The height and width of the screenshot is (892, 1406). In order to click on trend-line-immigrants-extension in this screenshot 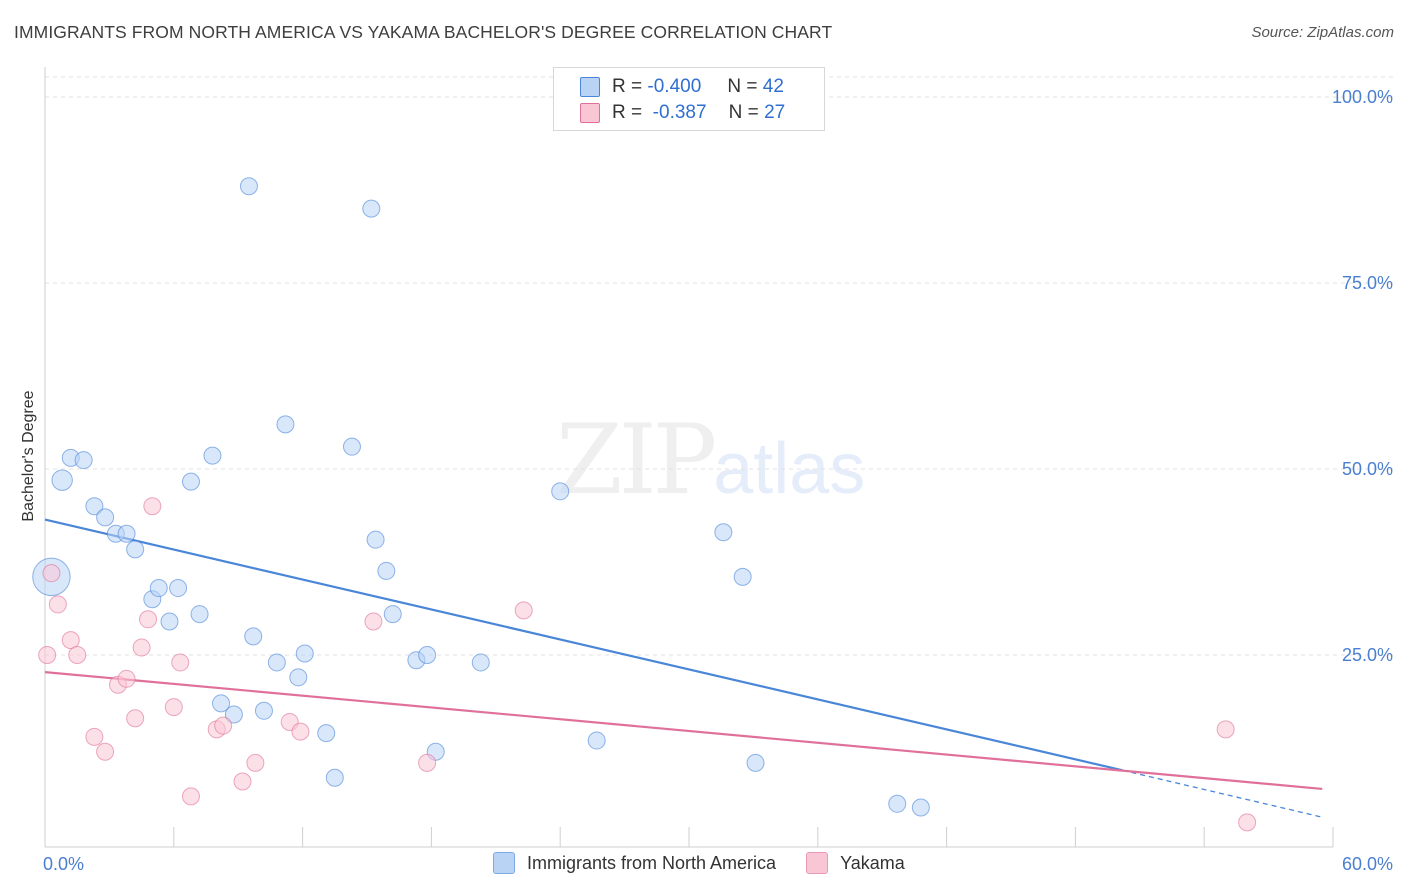, I will do `click(1222, 793)`.